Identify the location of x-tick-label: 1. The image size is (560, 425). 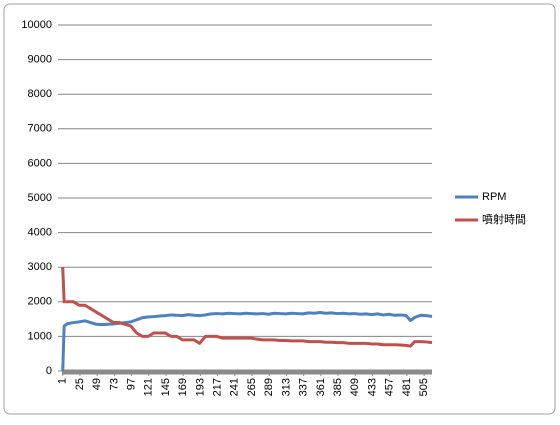
(63, 381).